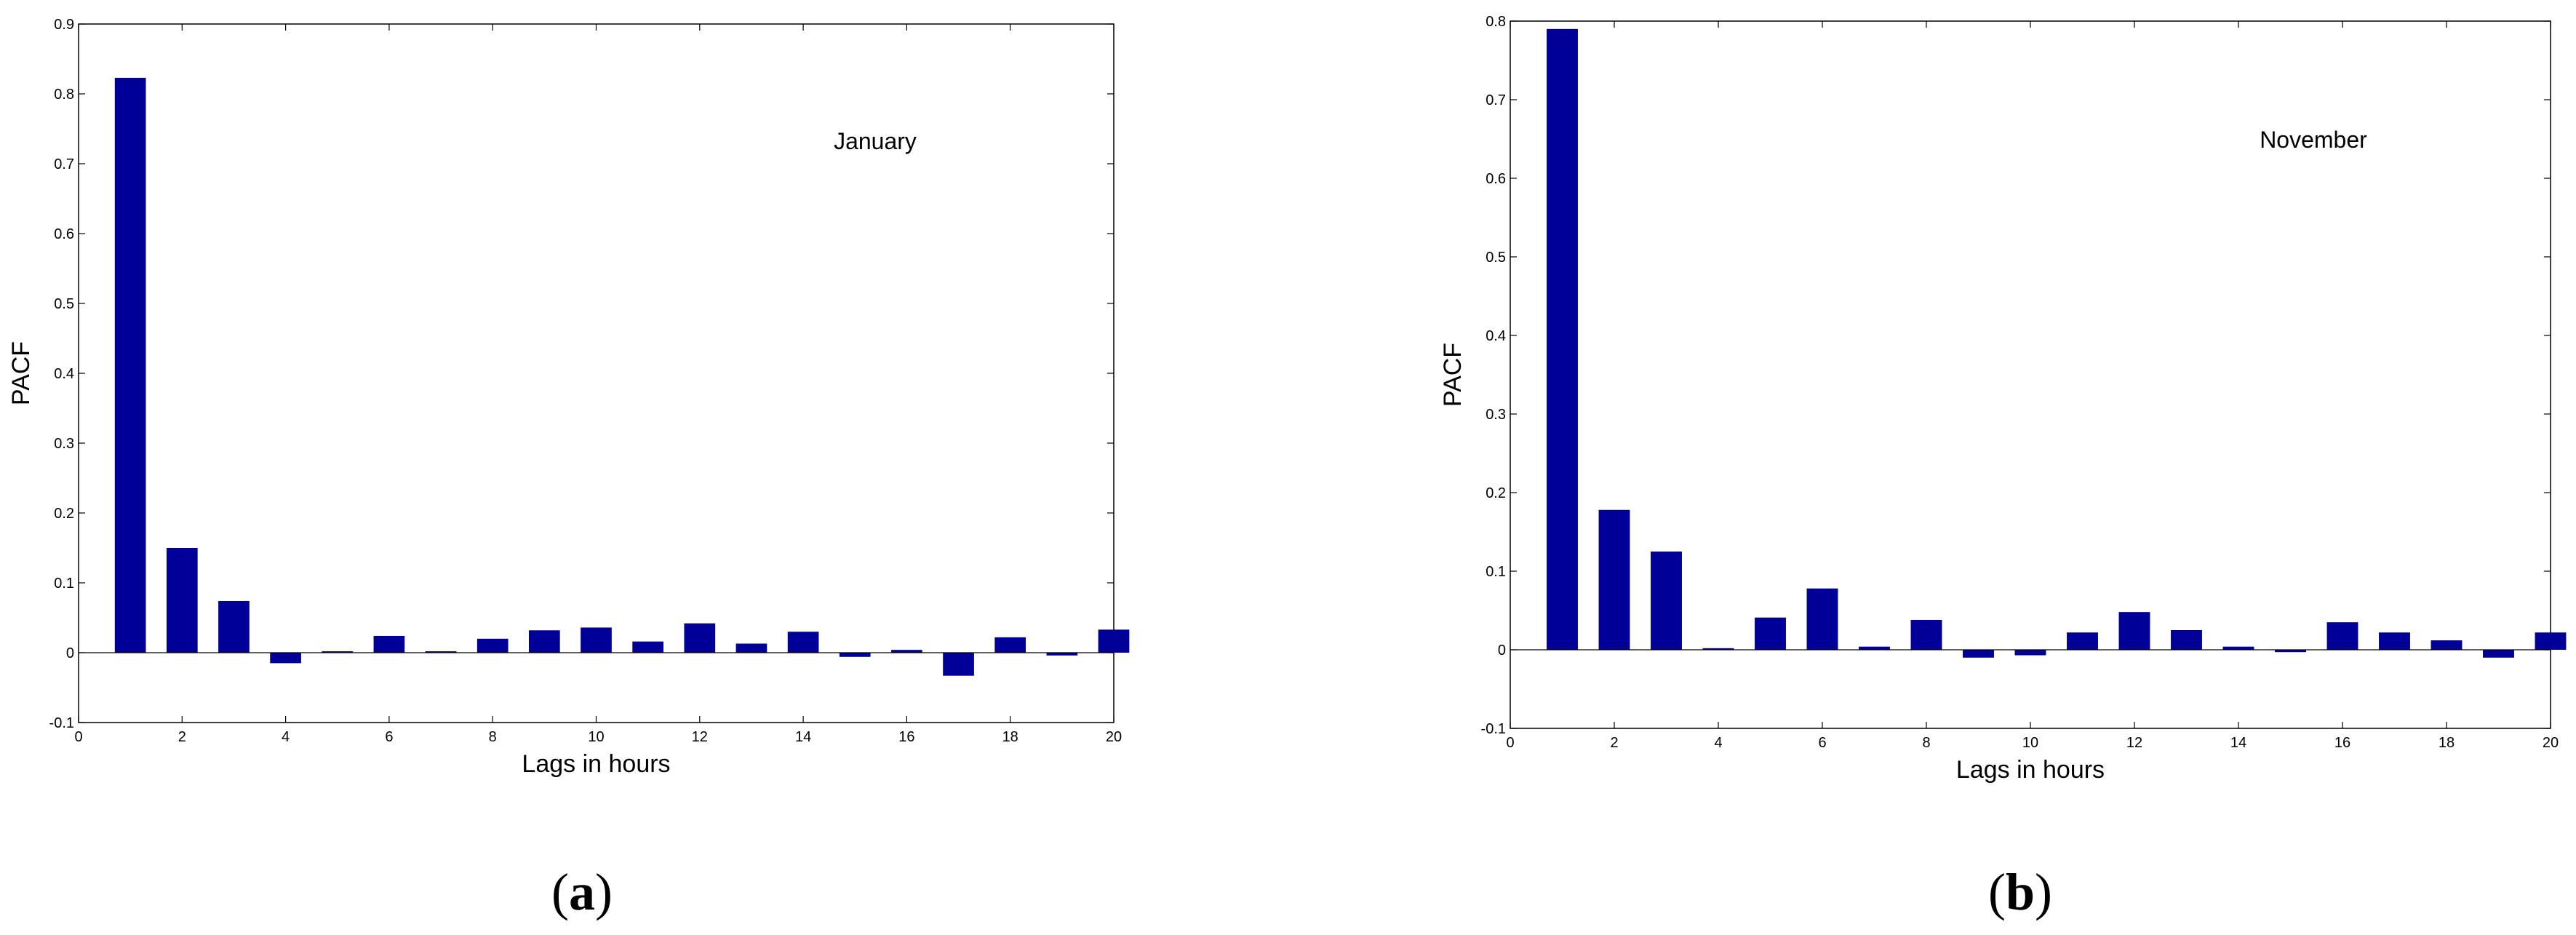 The height and width of the screenshot is (935, 2576). I want to click on y-tick-label: 0.9, so click(64, 25).